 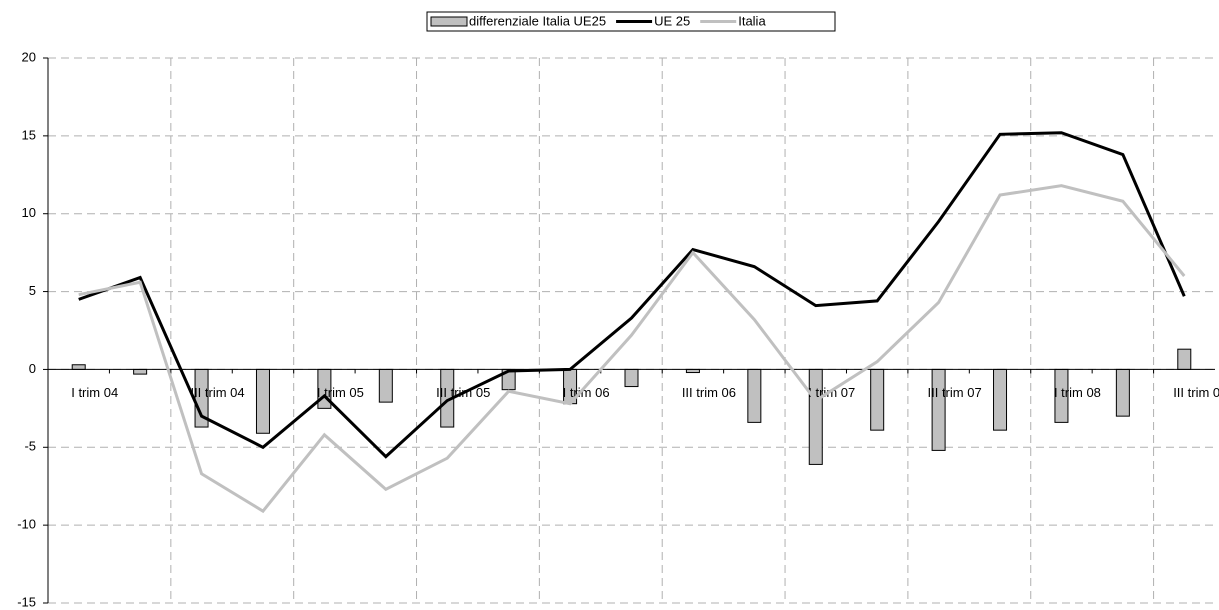 I want to click on x-tick-label: I trim 06, so click(x=586, y=392).